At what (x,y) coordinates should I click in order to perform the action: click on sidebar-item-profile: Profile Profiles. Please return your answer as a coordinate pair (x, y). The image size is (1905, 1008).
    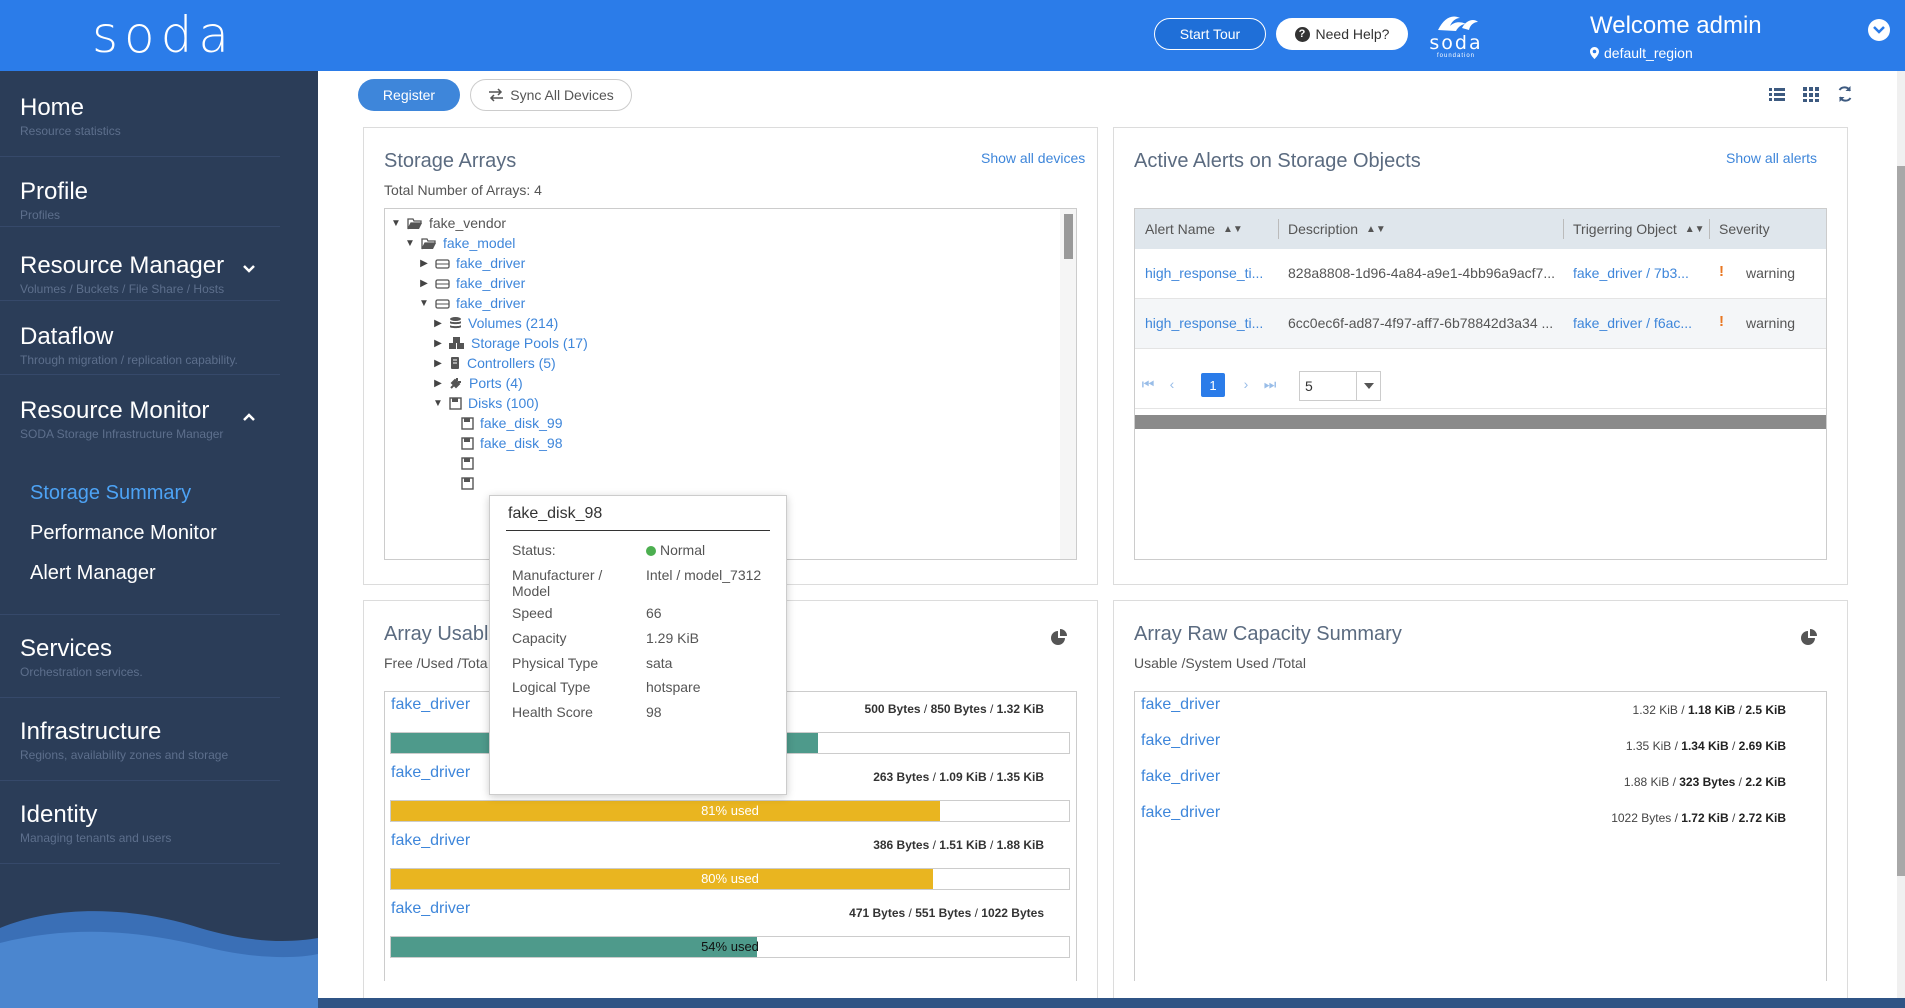
    Looking at the image, I should click on (140, 192).